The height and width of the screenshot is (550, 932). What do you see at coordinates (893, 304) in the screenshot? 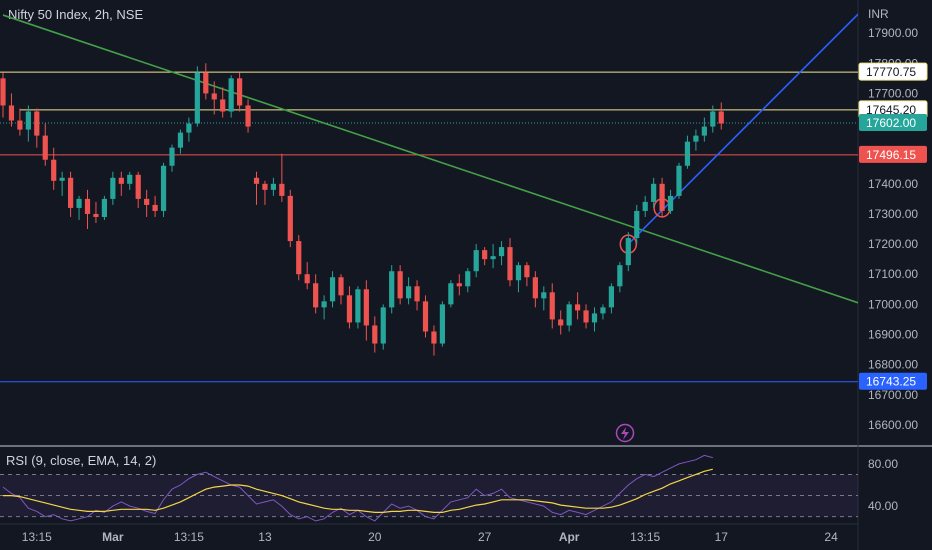
I see `price-tick-label: 17000.00` at bounding box center [893, 304].